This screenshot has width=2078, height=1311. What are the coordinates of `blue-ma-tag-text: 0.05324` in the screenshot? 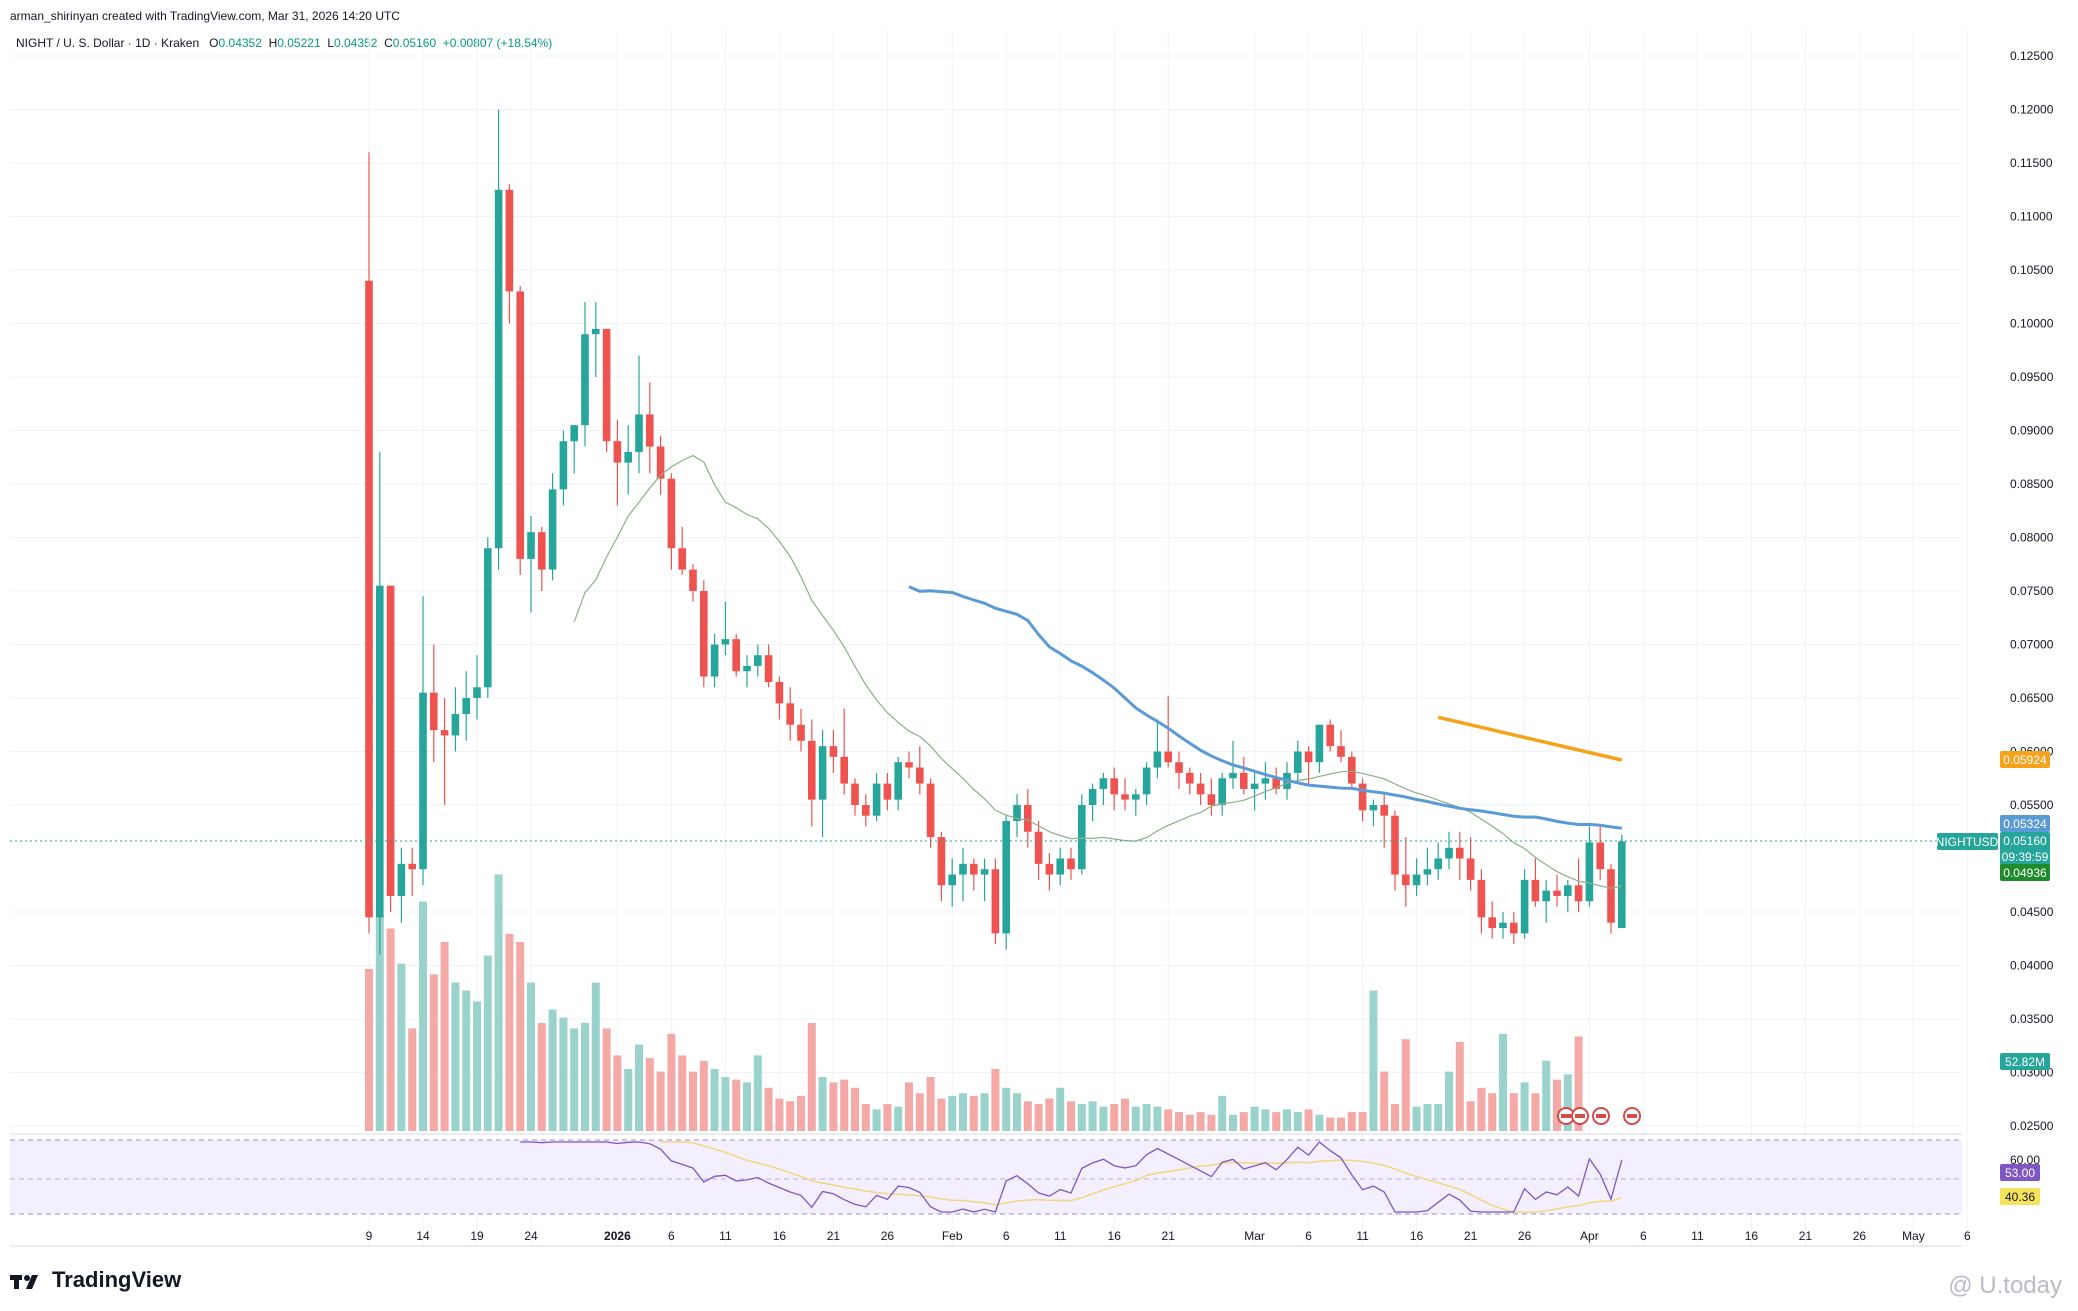 It's located at (2025, 824).